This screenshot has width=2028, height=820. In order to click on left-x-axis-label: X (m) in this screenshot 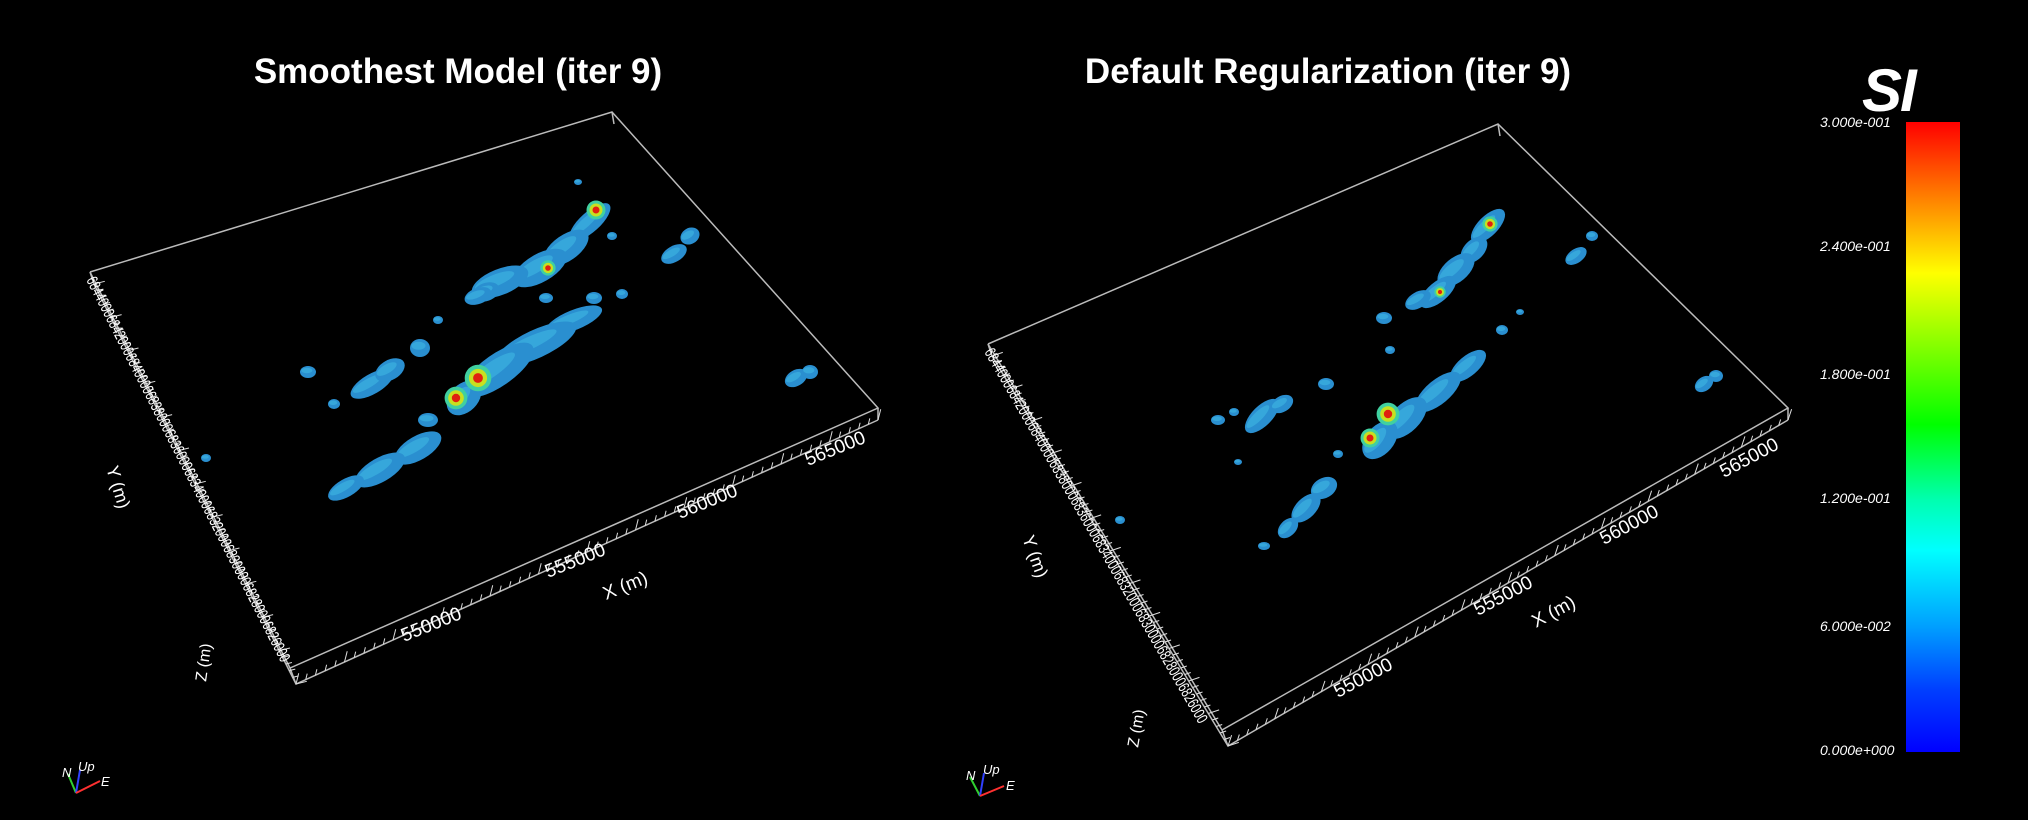, I will do `click(625, 586)`.